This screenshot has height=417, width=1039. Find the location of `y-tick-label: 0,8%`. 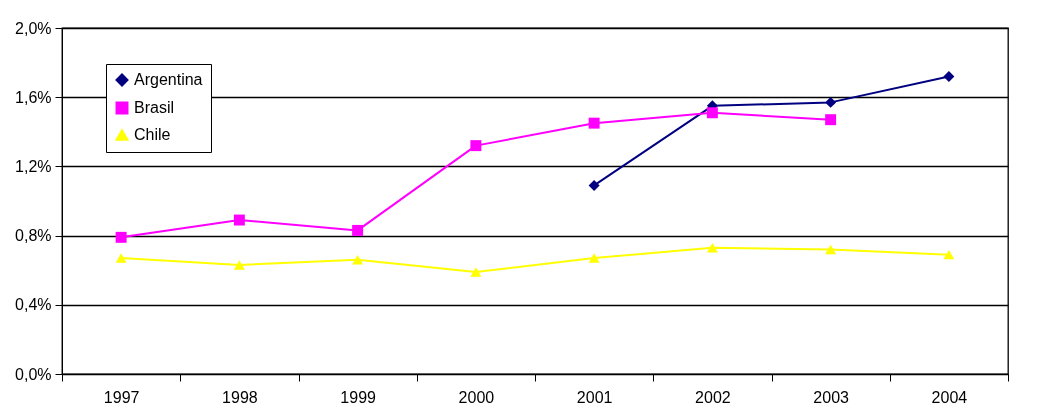

y-tick-label: 0,8% is located at coordinates (33, 236).